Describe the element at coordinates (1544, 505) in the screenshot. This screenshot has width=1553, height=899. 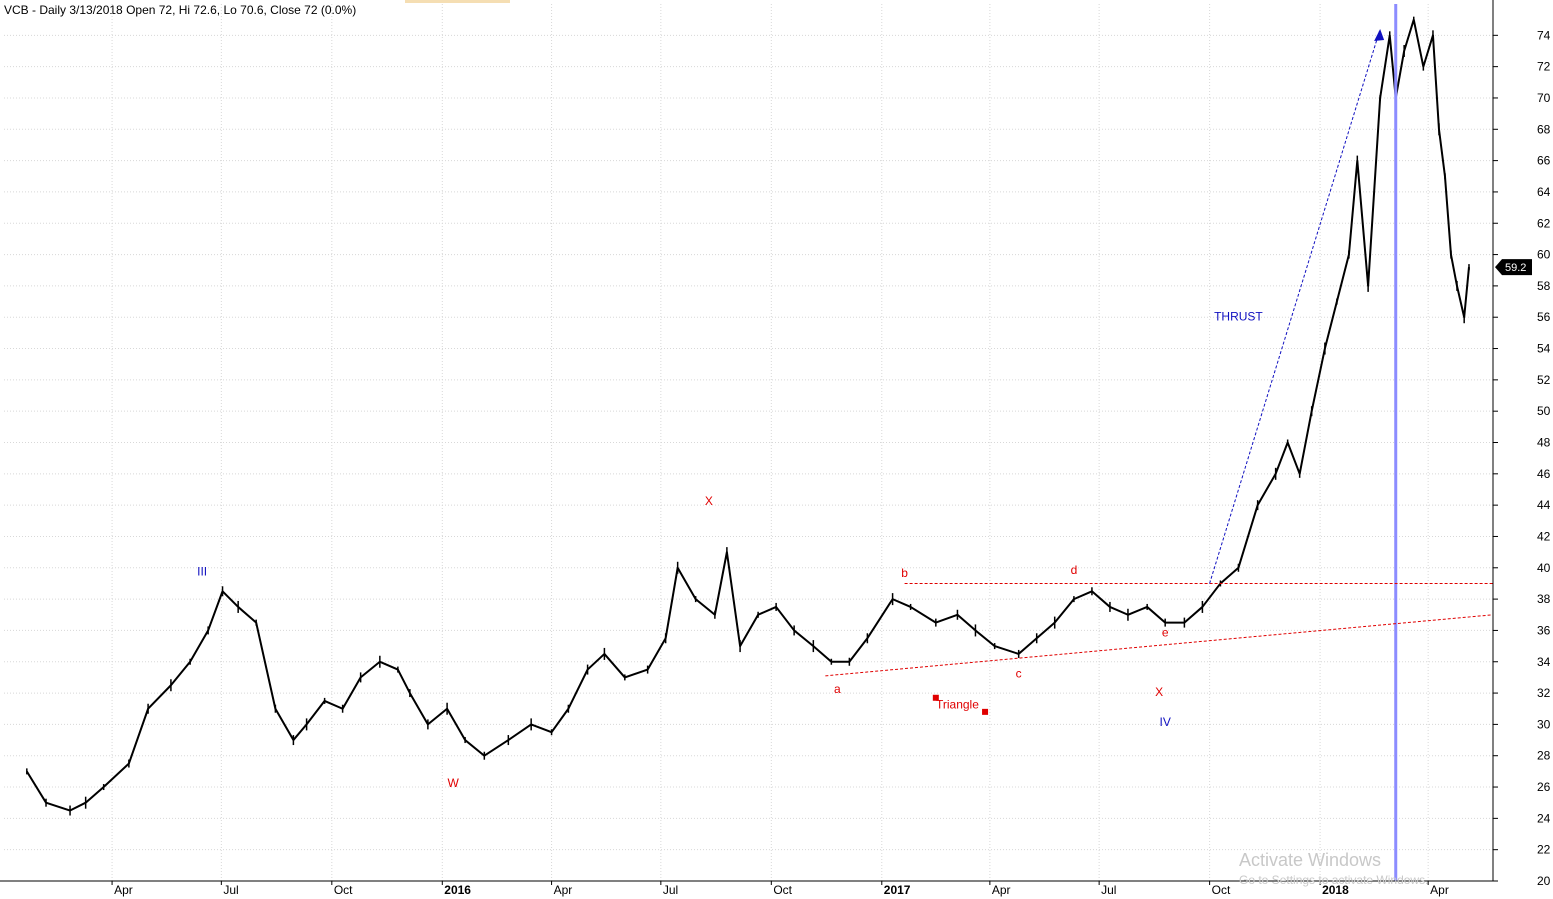
I see `y-tick-label: 44` at that location.